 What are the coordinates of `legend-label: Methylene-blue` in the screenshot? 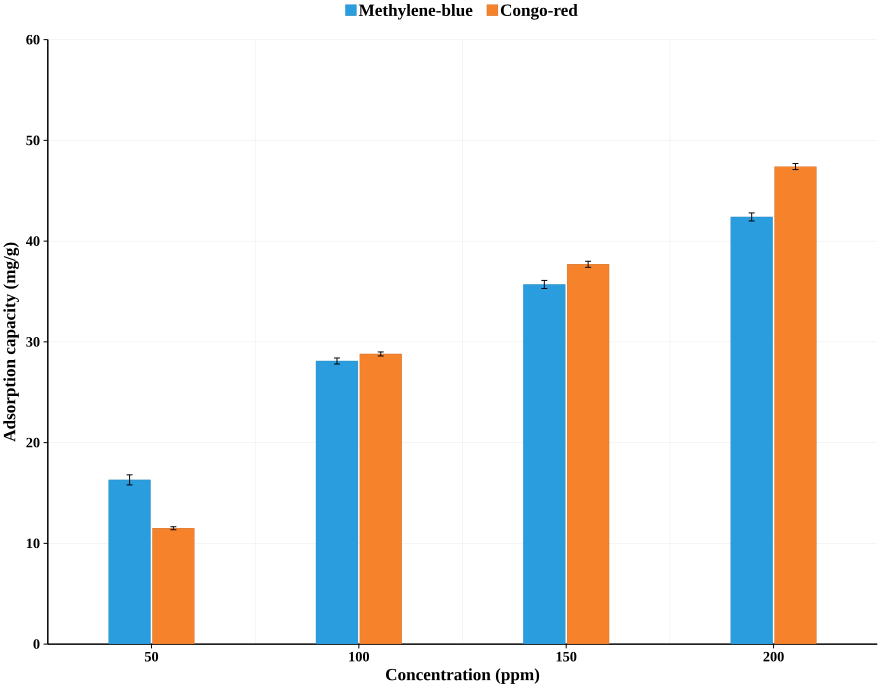 It's located at (415, 12).